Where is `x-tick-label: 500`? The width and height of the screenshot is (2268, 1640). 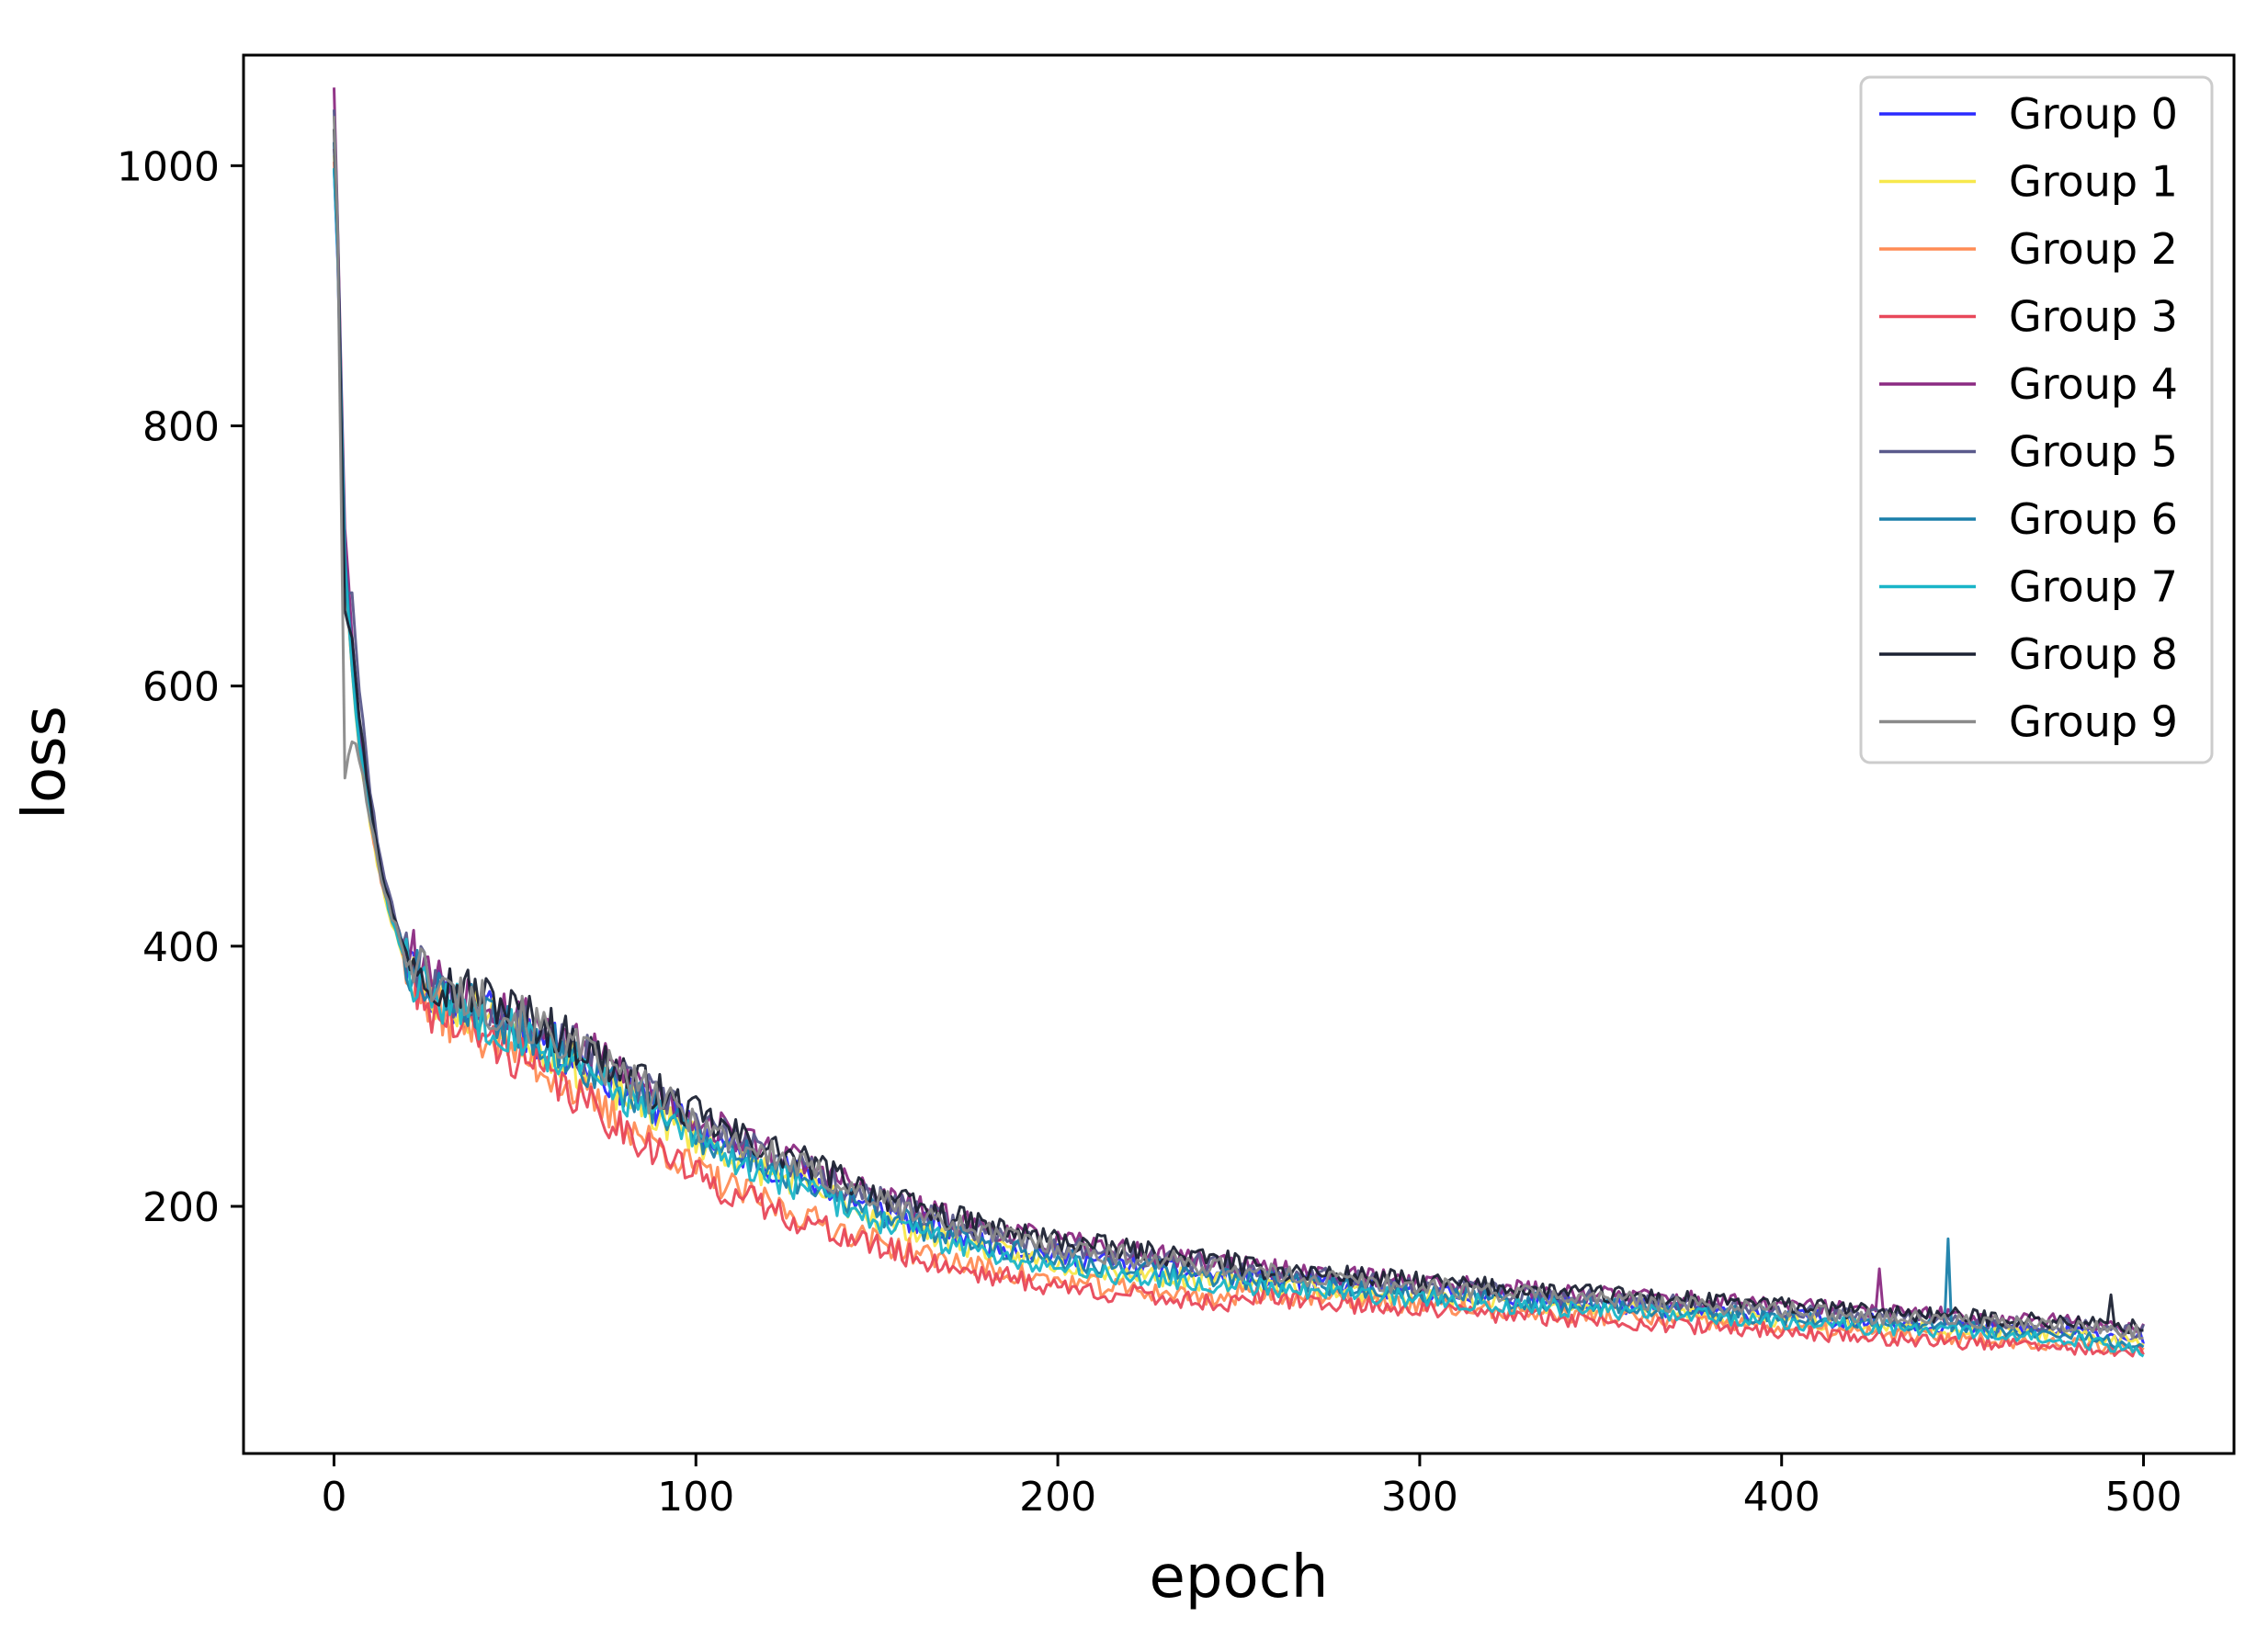 x-tick-label: 500 is located at coordinates (2144, 1497).